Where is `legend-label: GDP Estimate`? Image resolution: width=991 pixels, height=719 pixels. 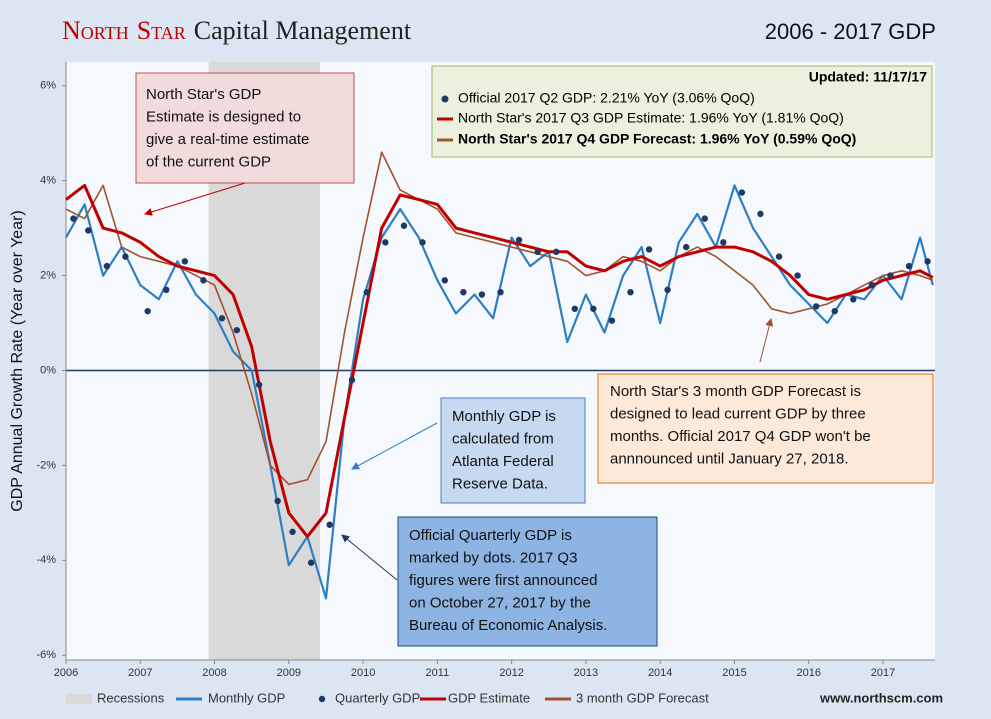 legend-label: GDP Estimate is located at coordinates (489, 697).